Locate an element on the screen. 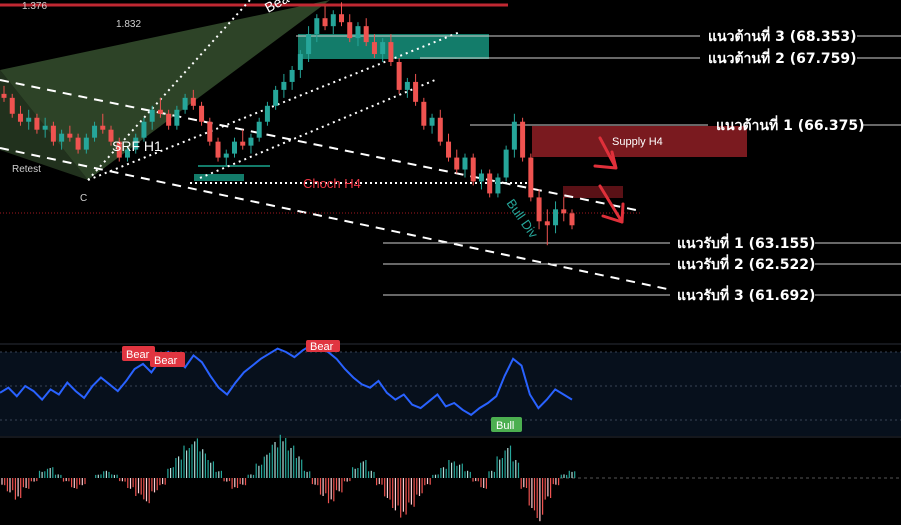  dotted-channel-upper is located at coordinates (274, 106).